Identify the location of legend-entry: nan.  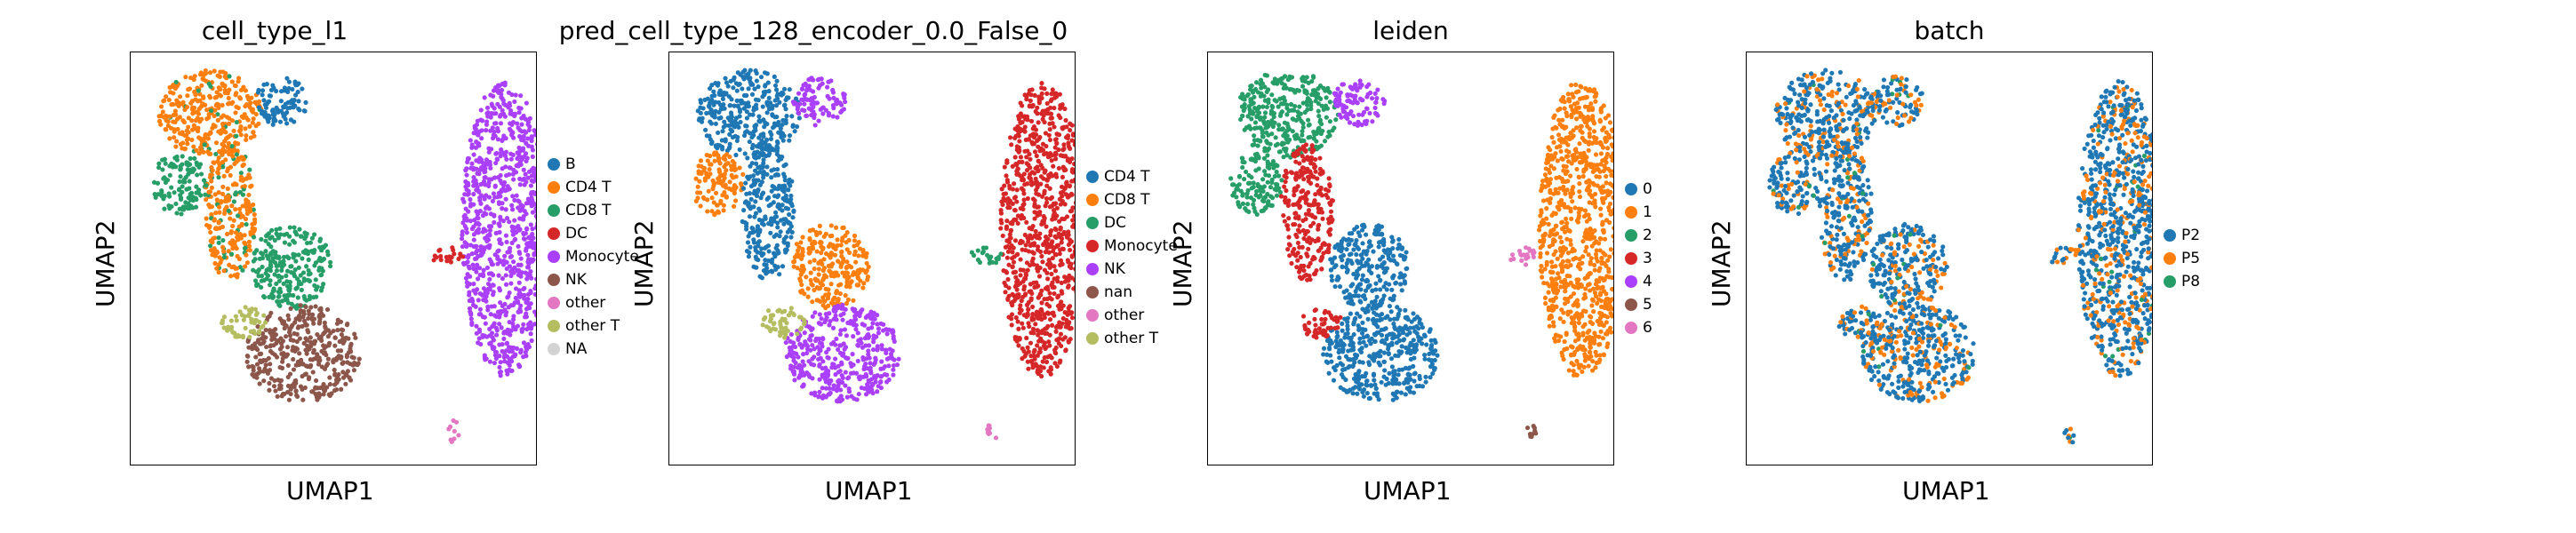
(1132, 292).